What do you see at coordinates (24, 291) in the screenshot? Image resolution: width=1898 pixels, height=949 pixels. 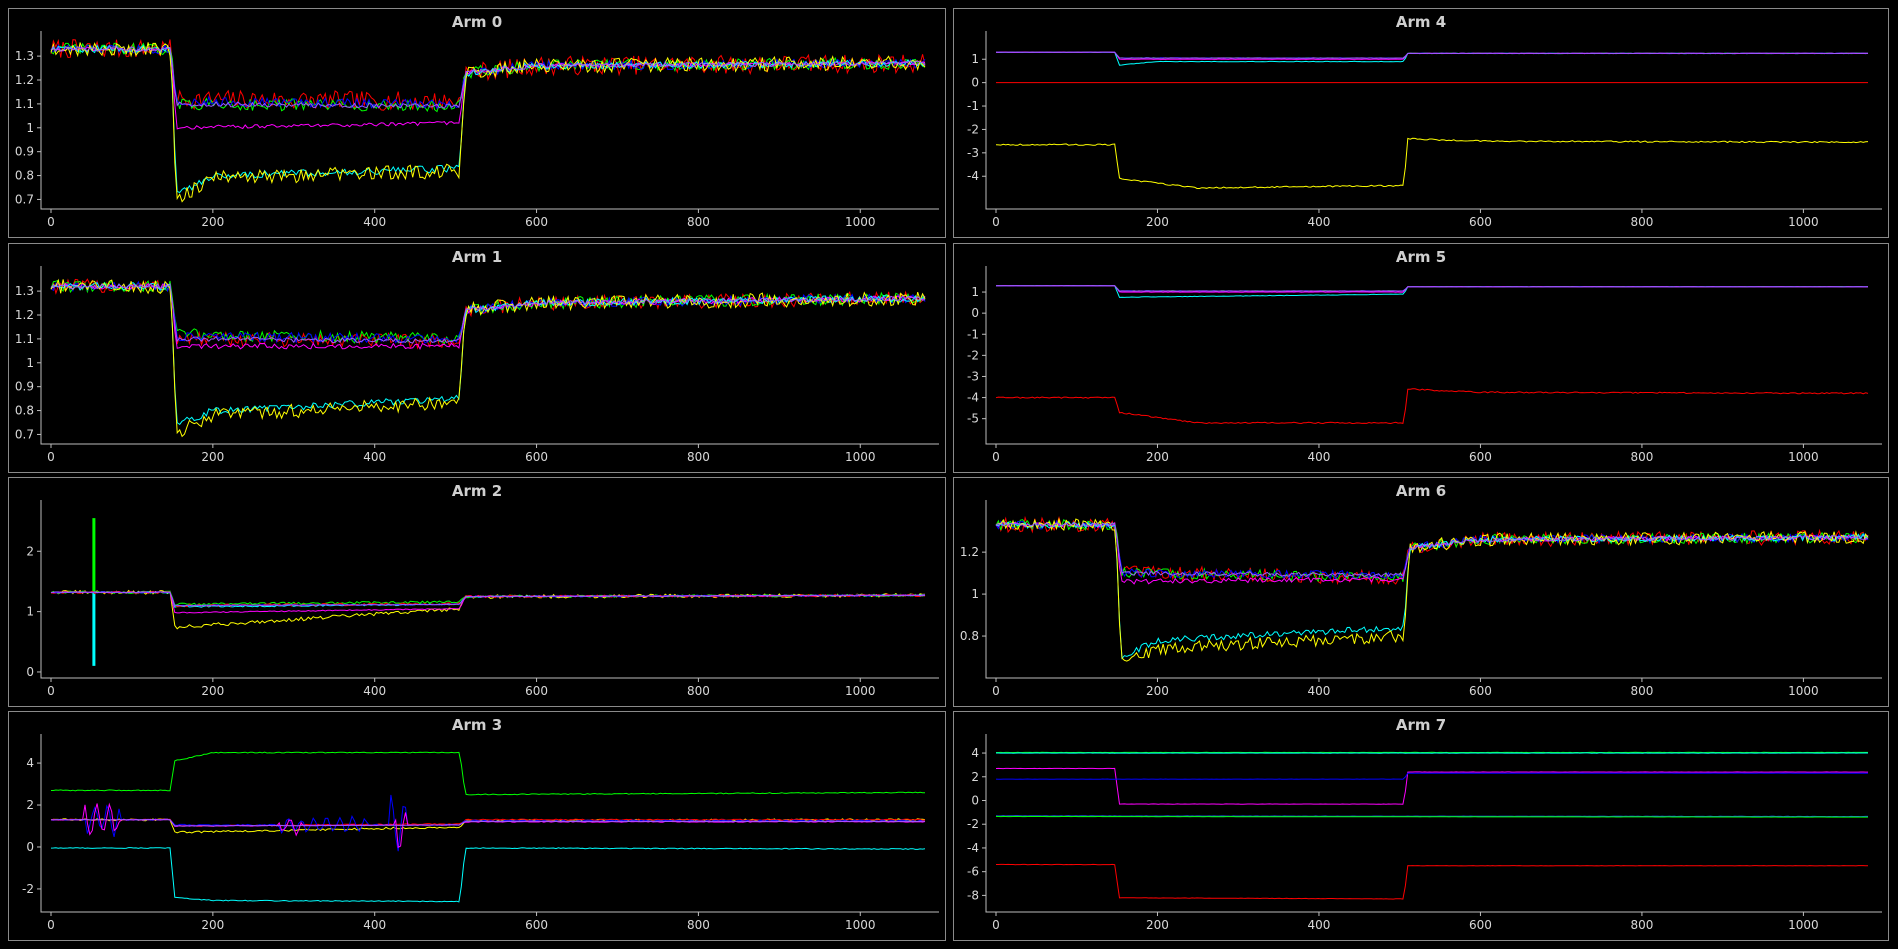 I see `y-tick-label: 1.3` at bounding box center [24, 291].